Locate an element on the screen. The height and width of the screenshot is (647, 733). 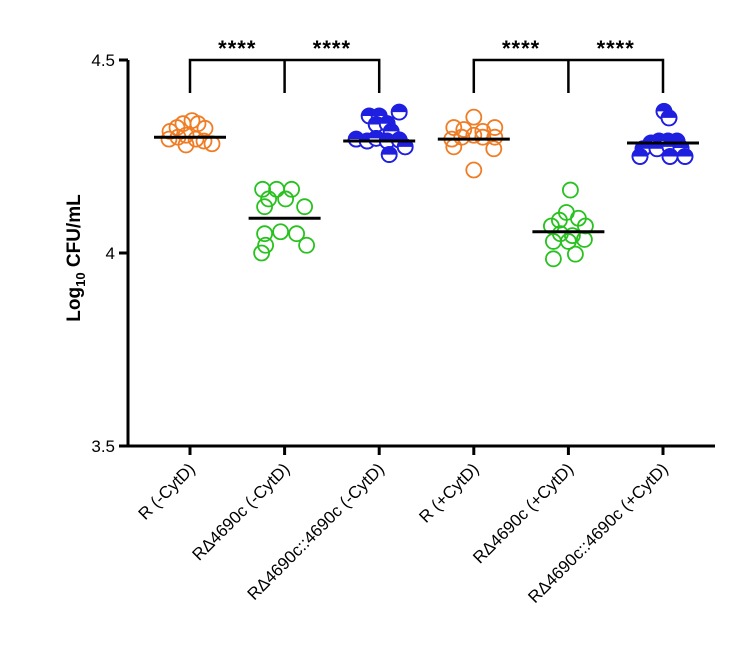
y-tick-label: 3.5 is located at coordinates (103, 446).